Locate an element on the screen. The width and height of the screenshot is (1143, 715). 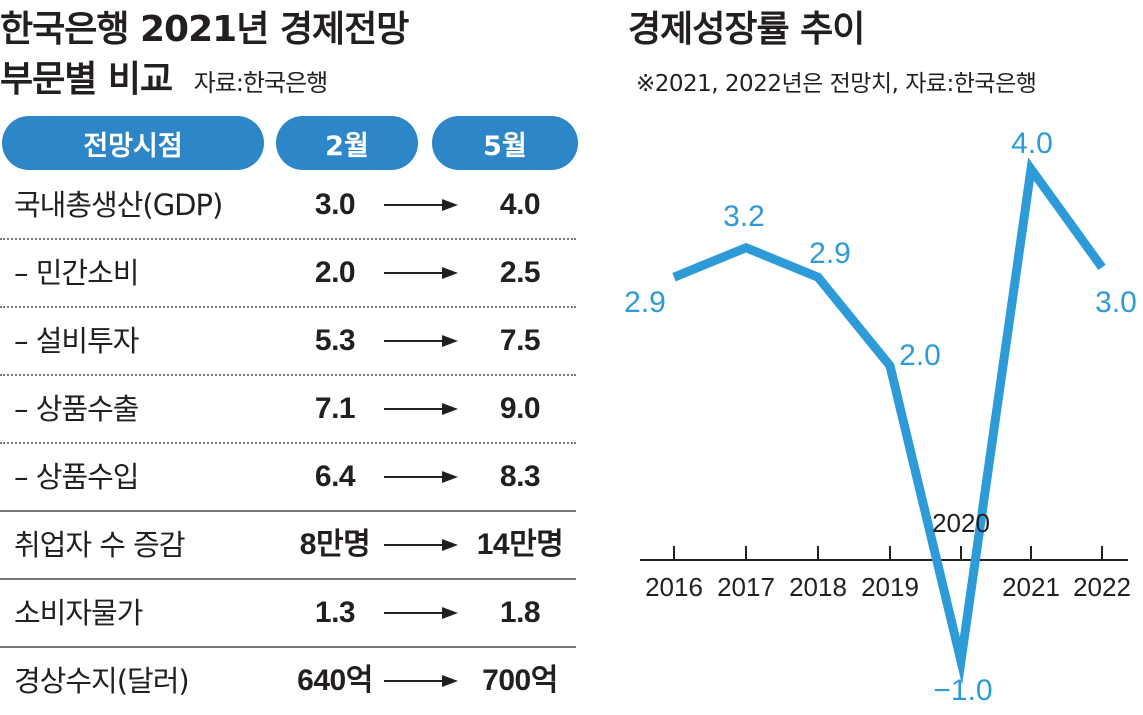
x-tick-label: 2019 is located at coordinates (890, 587).